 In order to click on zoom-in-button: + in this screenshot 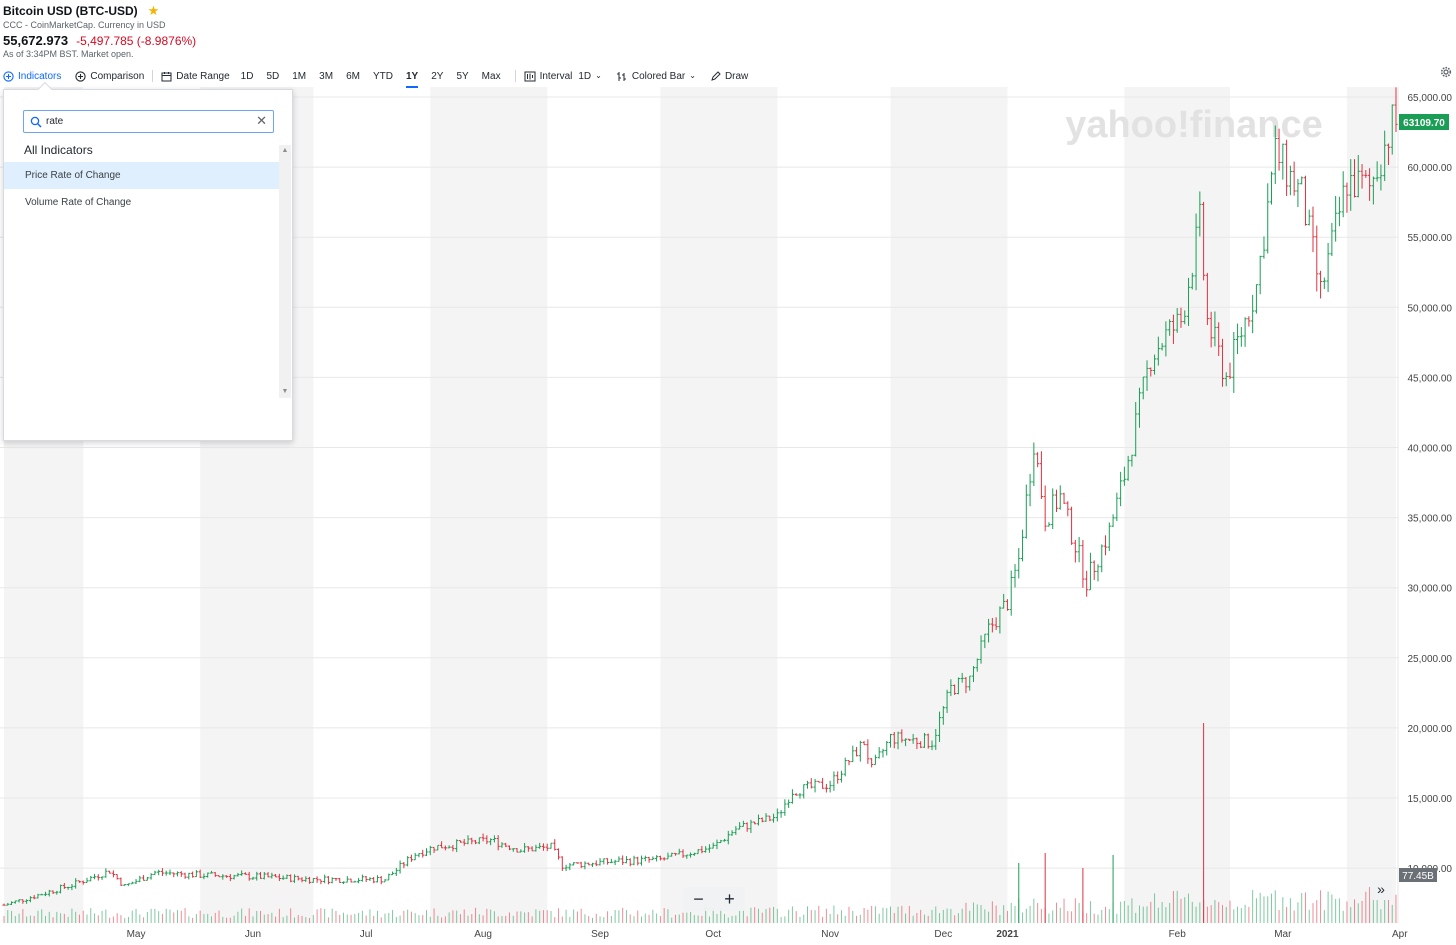, I will do `click(729, 899)`.